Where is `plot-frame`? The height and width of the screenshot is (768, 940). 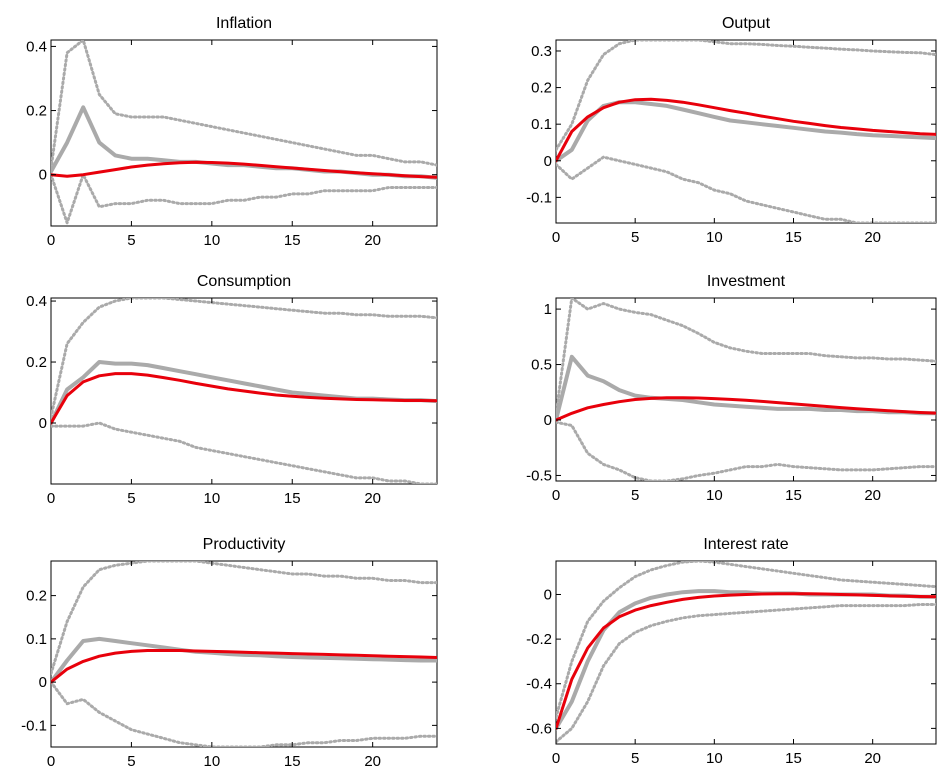
plot-frame is located at coordinates (746, 389).